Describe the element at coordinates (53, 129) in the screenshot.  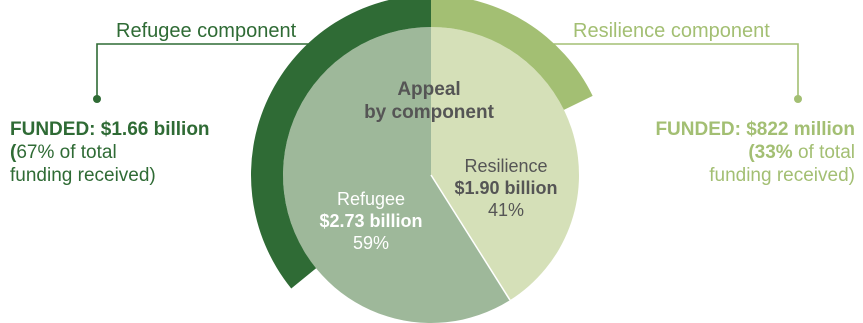
I see `refugee-funded-label: FUNDED:` at that location.